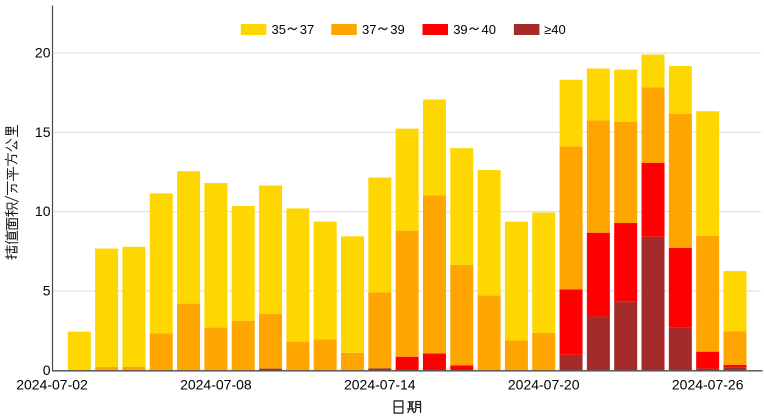 The width and height of the screenshot is (764, 416). Describe the element at coordinates (52, 384) in the screenshot. I see `svg-text: 2024-07-02` at that location.